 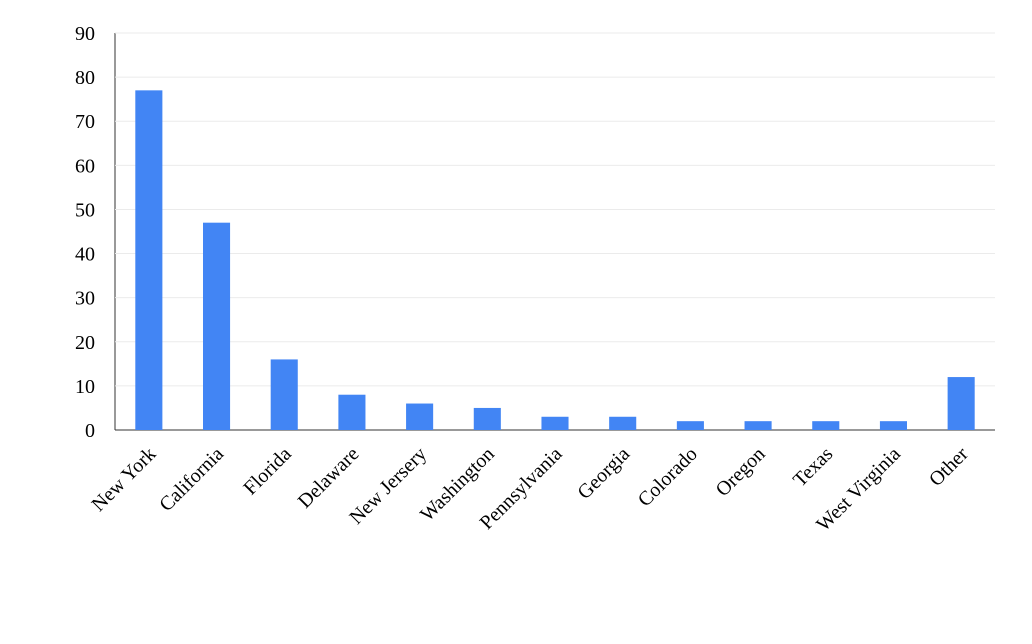 What do you see at coordinates (329, 478) in the screenshot?
I see `x-tick-label: Delaware` at bounding box center [329, 478].